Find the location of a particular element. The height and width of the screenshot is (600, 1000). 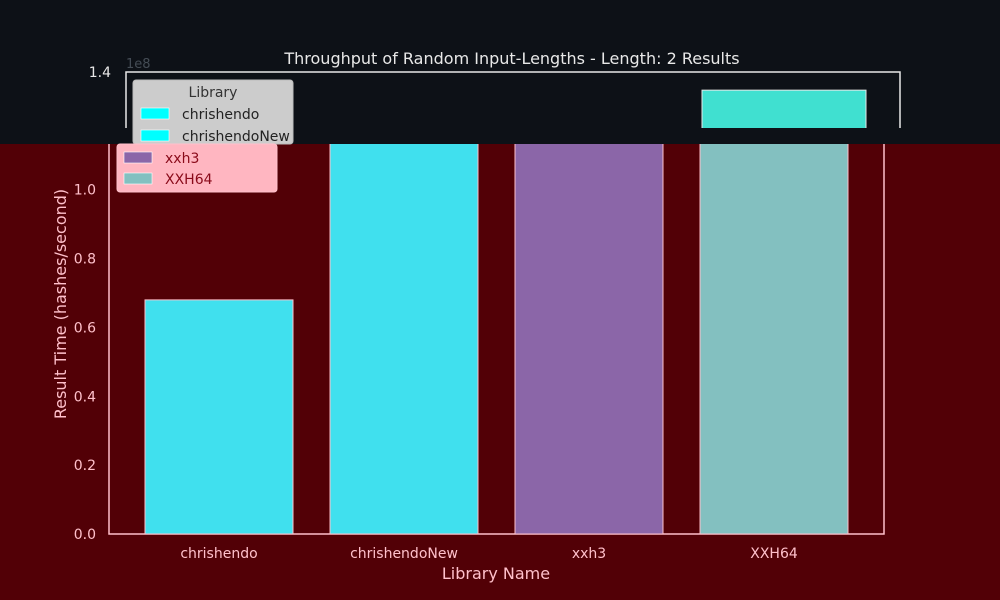

legend: Library chrishendo chrishendoNew xxh3 XXH64 is located at coordinates (205, 136).